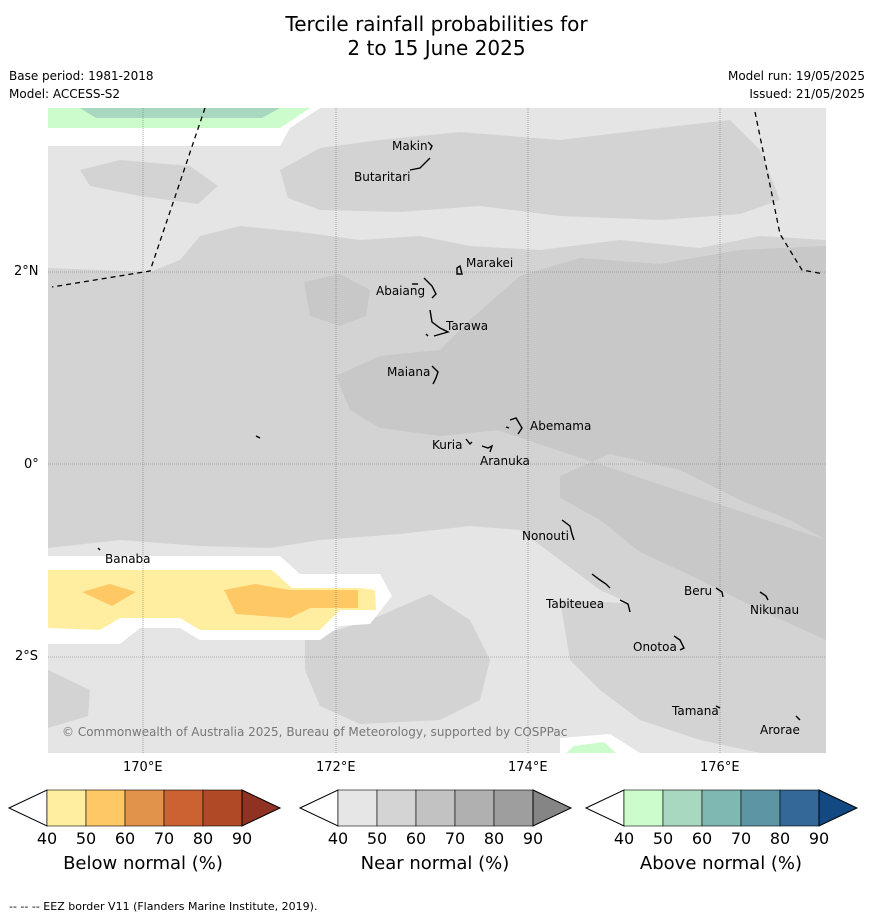 The width and height of the screenshot is (873, 919). I want to click on tick-above-50: 50, so click(663, 838).